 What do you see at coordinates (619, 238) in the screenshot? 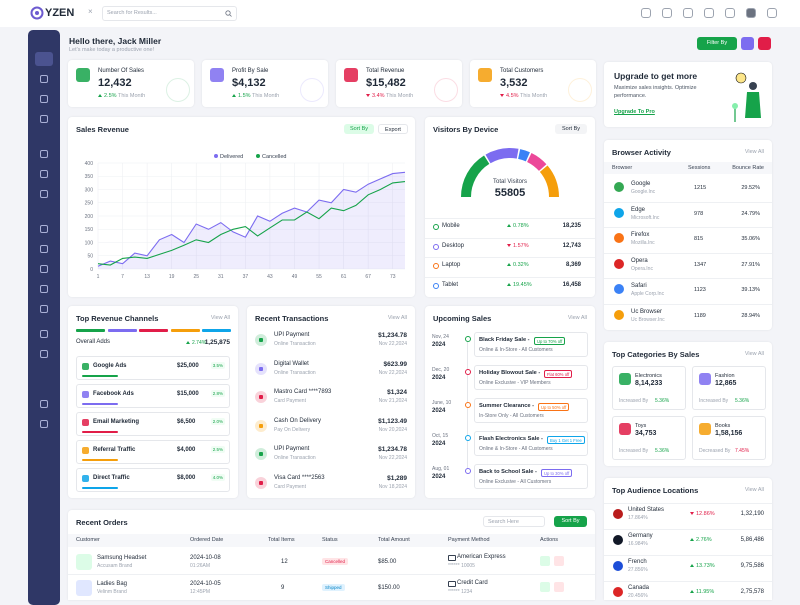
I see `browser-icon` at bounding box center [619, 238].